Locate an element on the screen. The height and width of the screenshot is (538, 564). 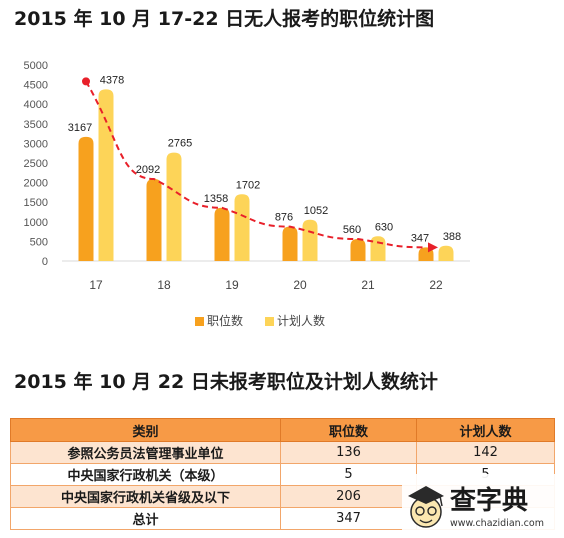
bar-value-label: 347 is located at coordinates (420, 238).